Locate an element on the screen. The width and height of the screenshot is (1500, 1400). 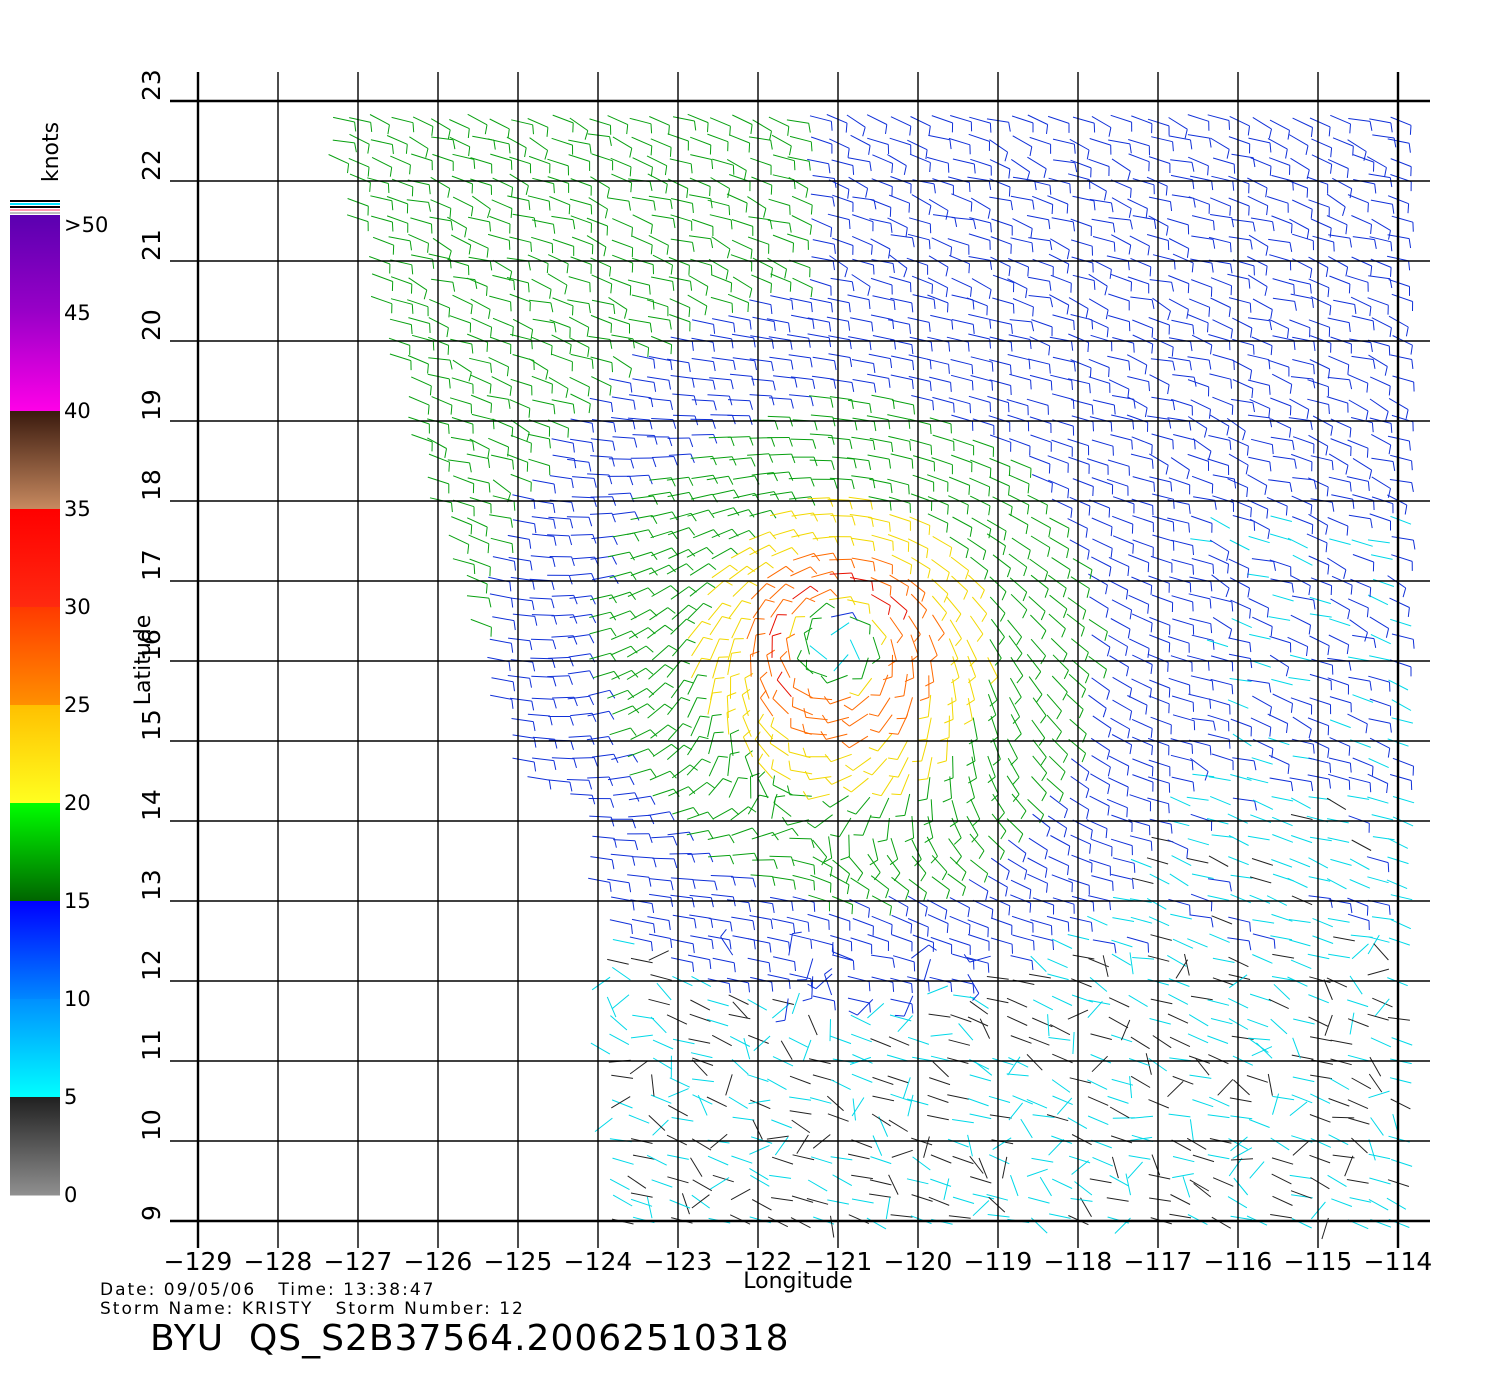
date-label: Date: is located at coordinates (128, 1290).